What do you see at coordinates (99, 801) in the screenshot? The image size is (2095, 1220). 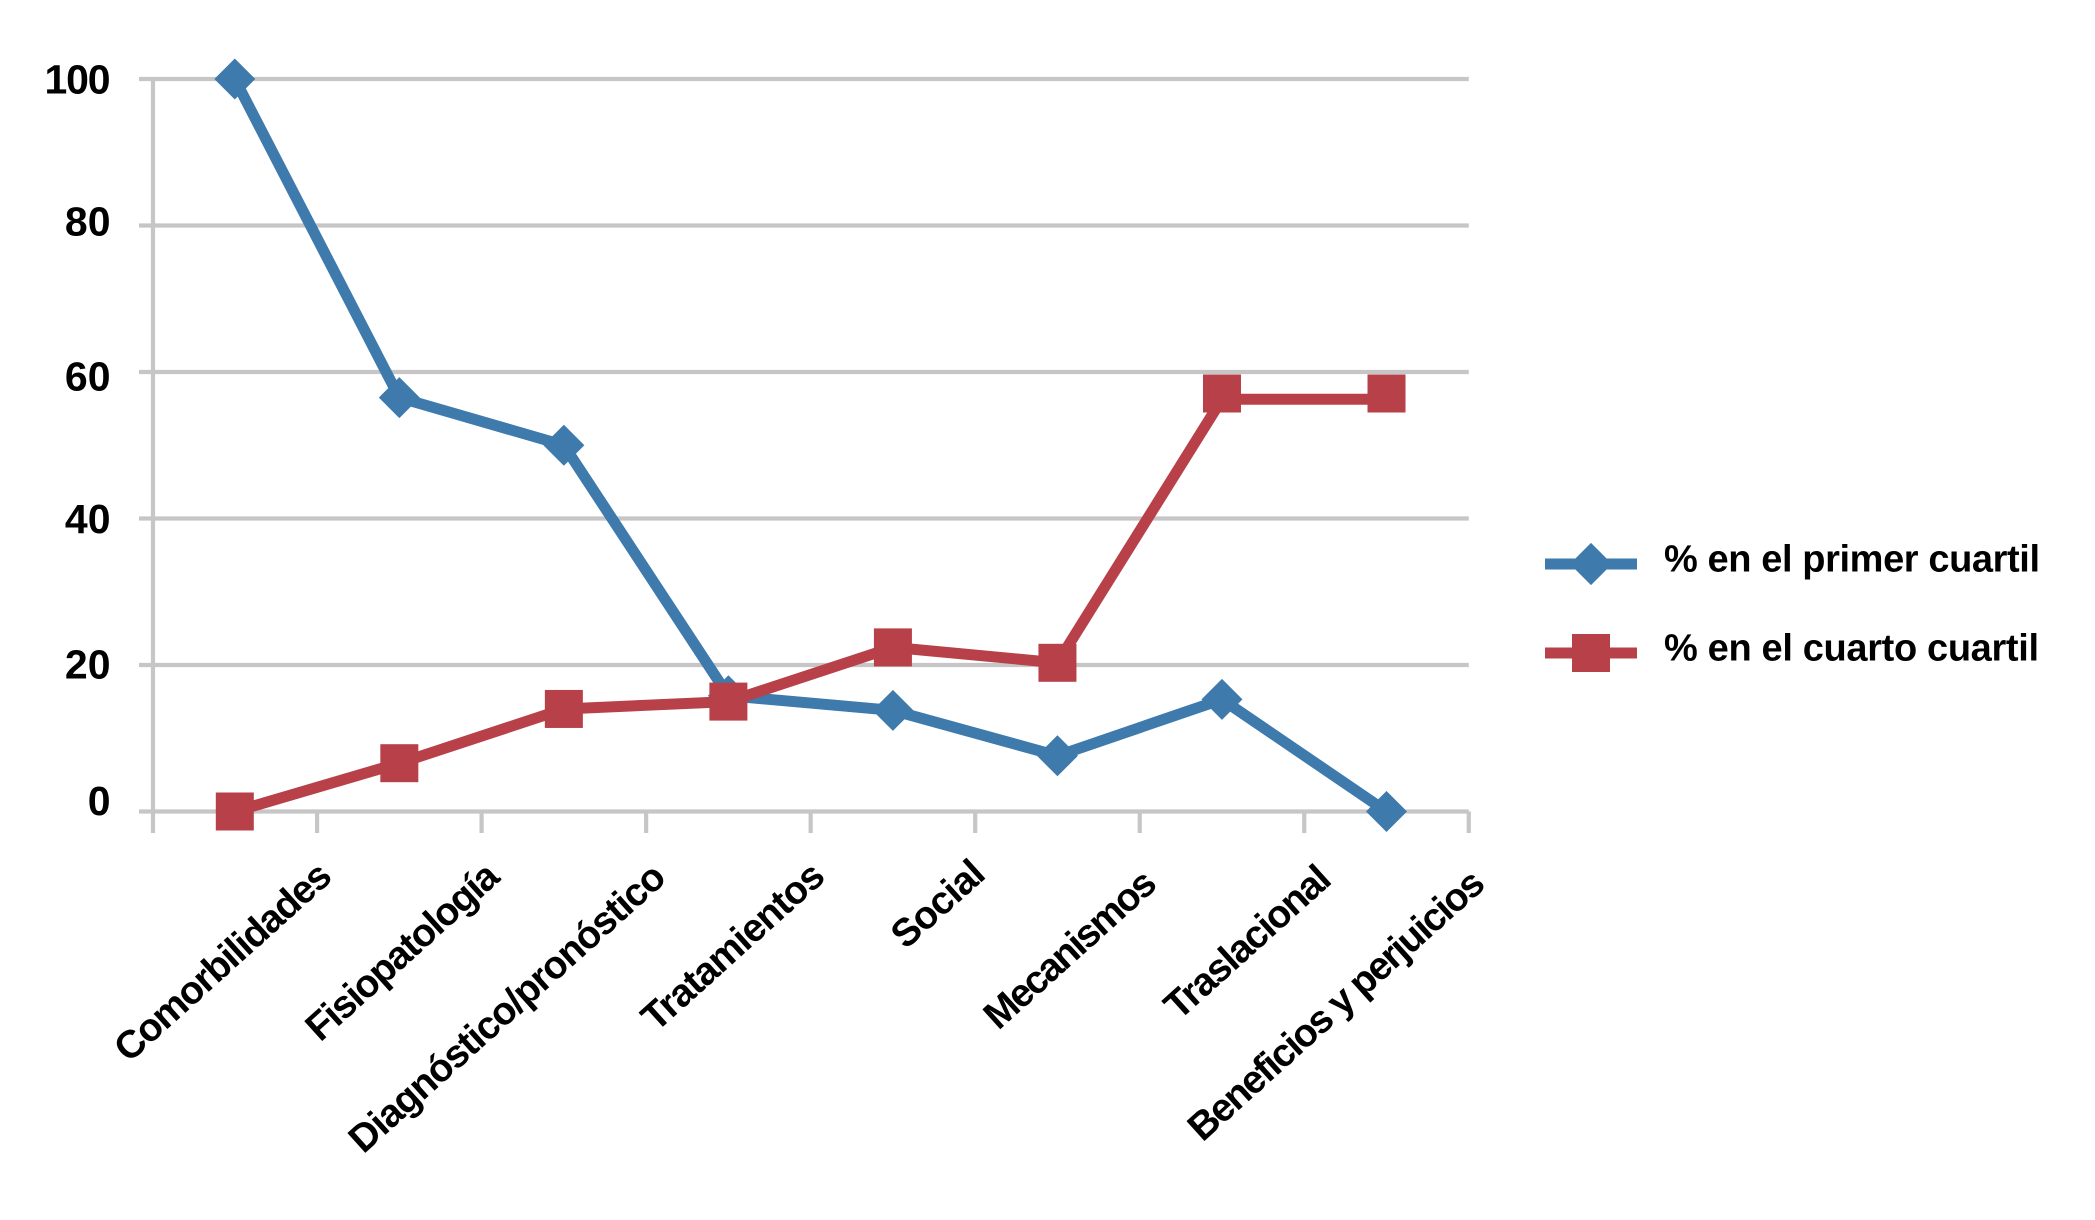 I see `svg-text: 0` at bounding box center [99, 801].